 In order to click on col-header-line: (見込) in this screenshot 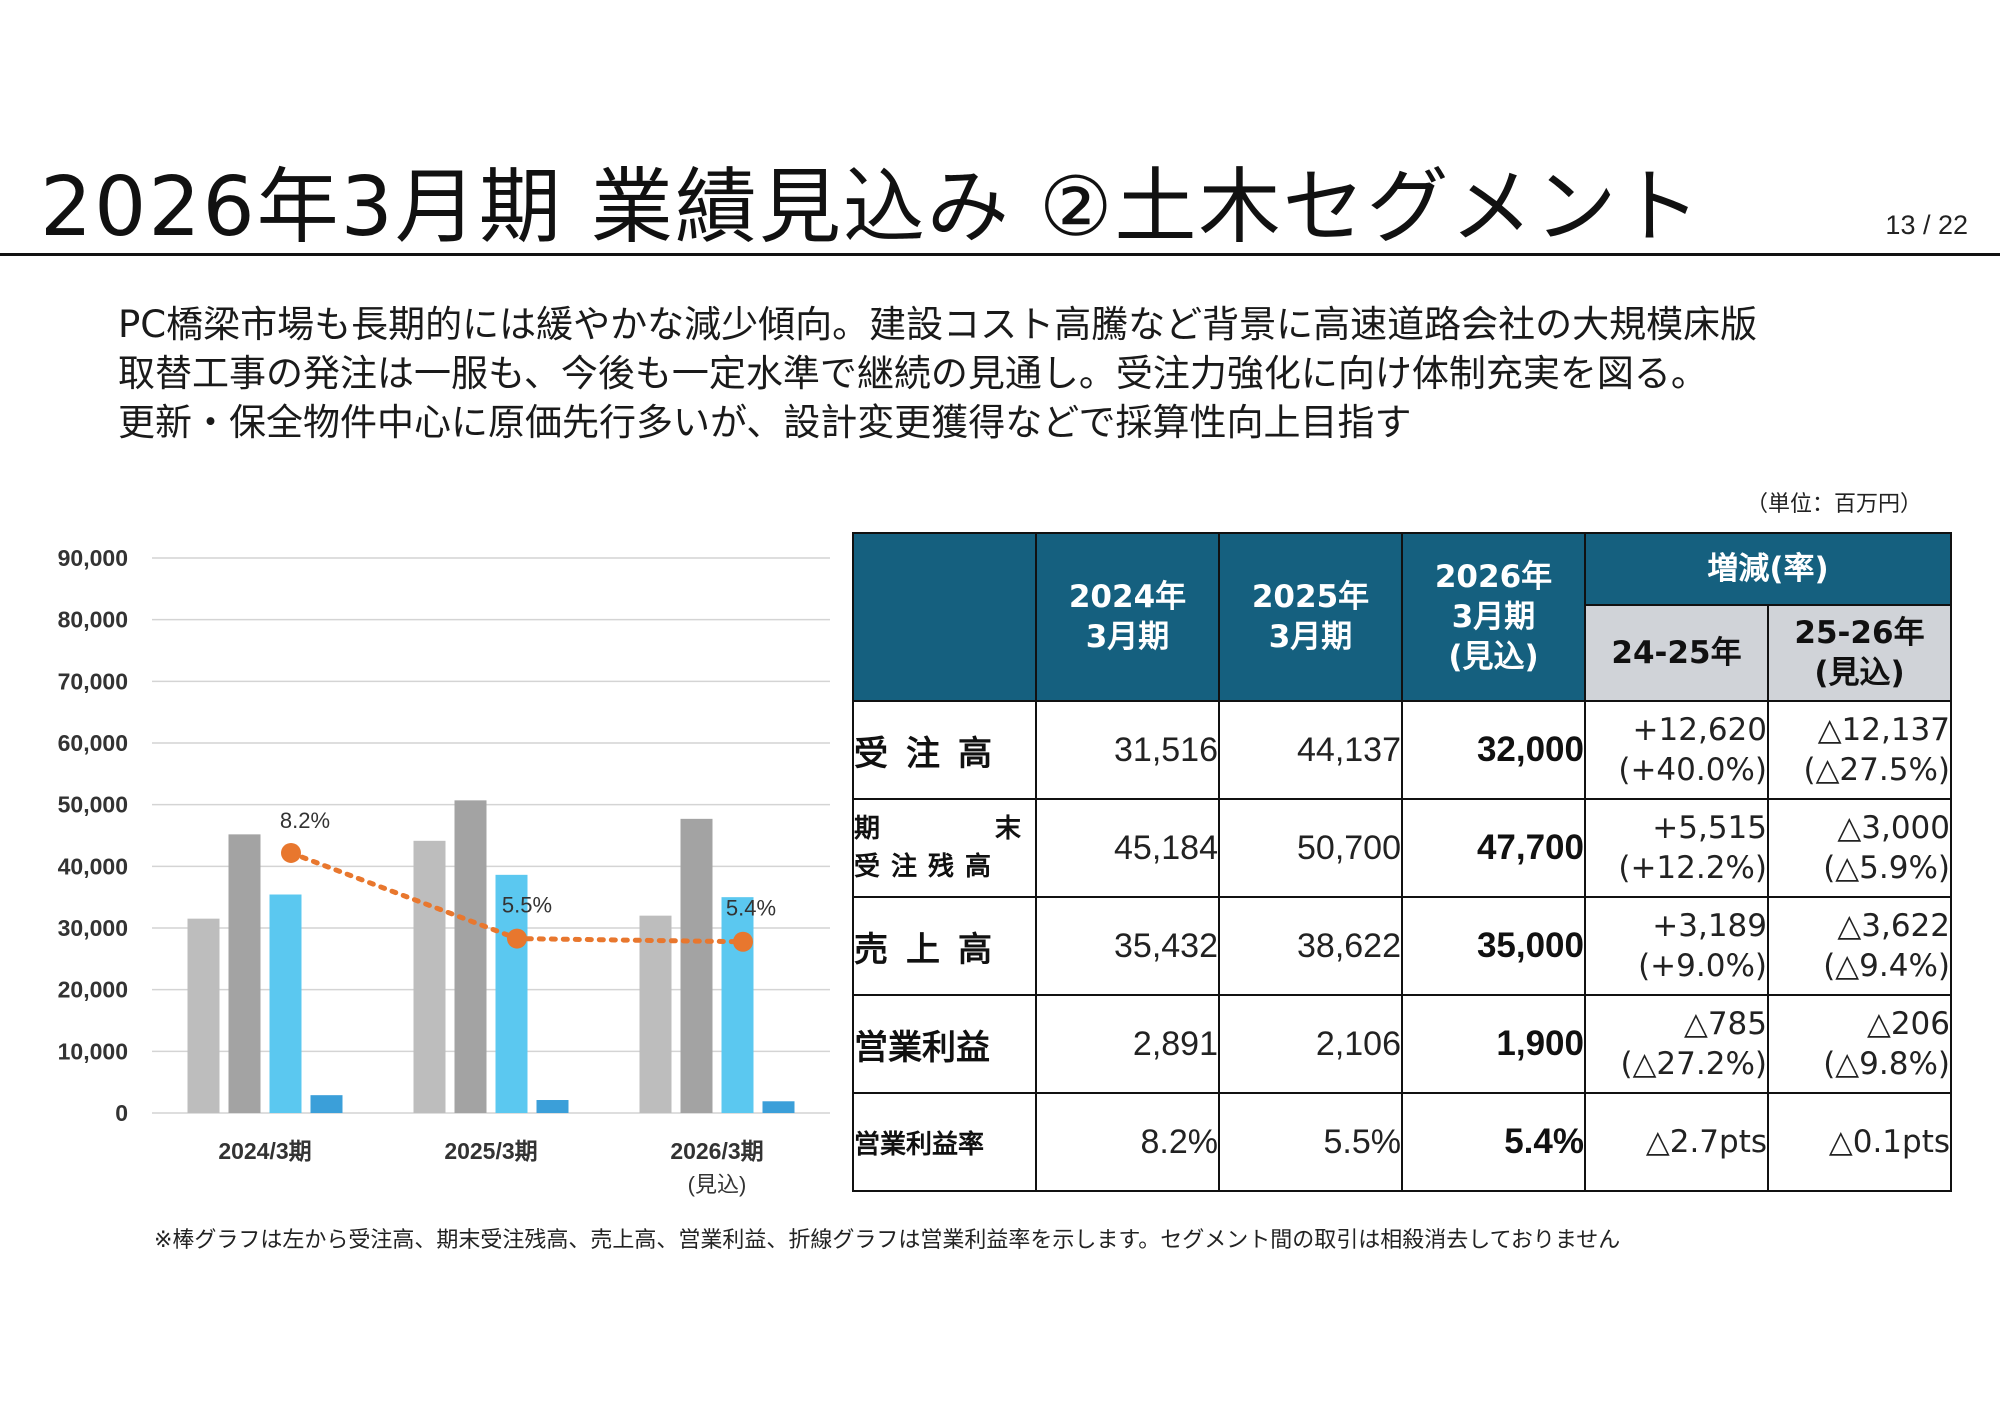, I will do `click(1493, 657)`.